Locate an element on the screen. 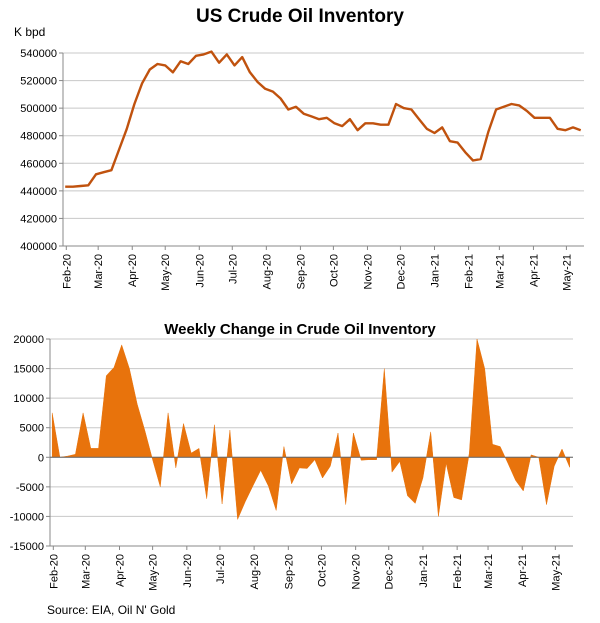 The image size is (600, 623). y-tick-label: 480000 is located at coordinates (38, 137).